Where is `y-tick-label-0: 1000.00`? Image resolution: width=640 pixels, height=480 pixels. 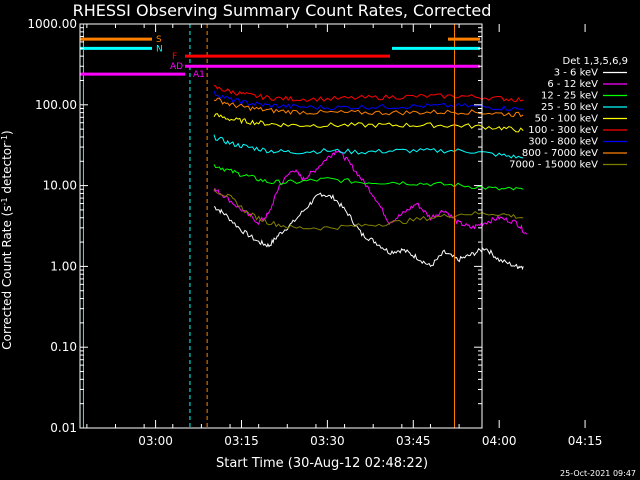
y-tick-label-0: 1000.00 is located at coordinates (52, 24).